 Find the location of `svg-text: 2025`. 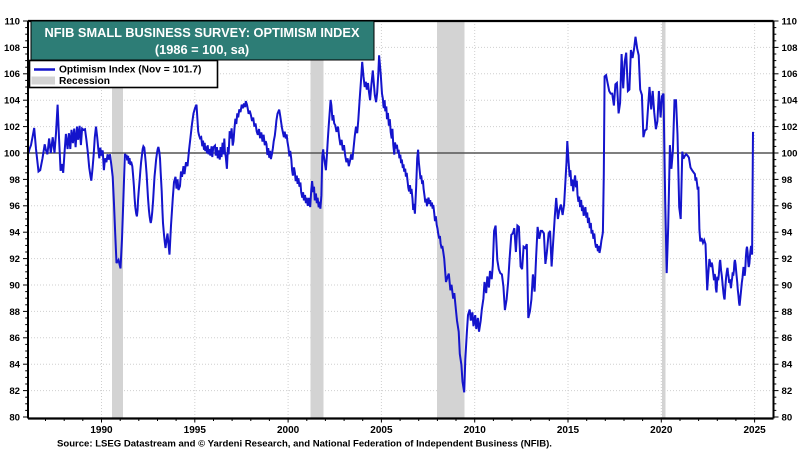

svg-text: 2025 is located at coordinates (754, 430).